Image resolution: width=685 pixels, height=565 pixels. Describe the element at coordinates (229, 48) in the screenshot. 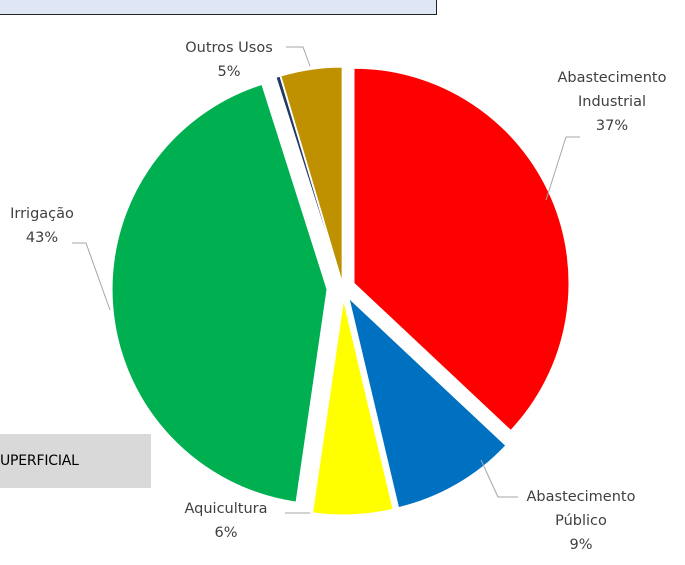

I see `slice-label-line: Outros Usos` at that location.